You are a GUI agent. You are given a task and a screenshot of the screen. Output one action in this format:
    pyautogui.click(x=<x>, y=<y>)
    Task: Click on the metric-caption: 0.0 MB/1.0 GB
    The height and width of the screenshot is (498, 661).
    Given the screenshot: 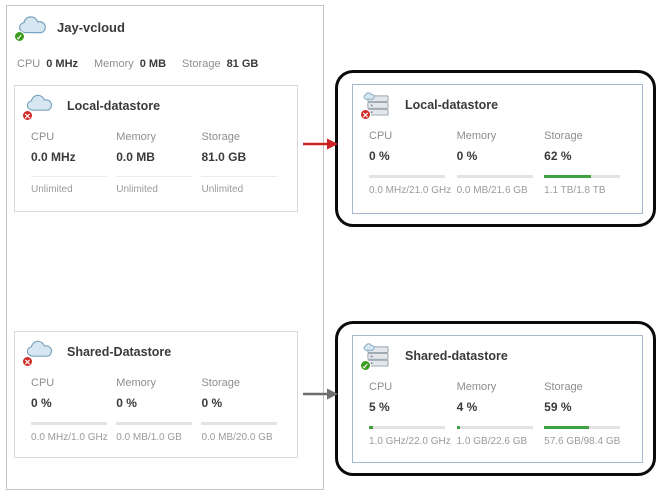 What is the action you would take?
    pyautogui.click(x=149, y=437)
    